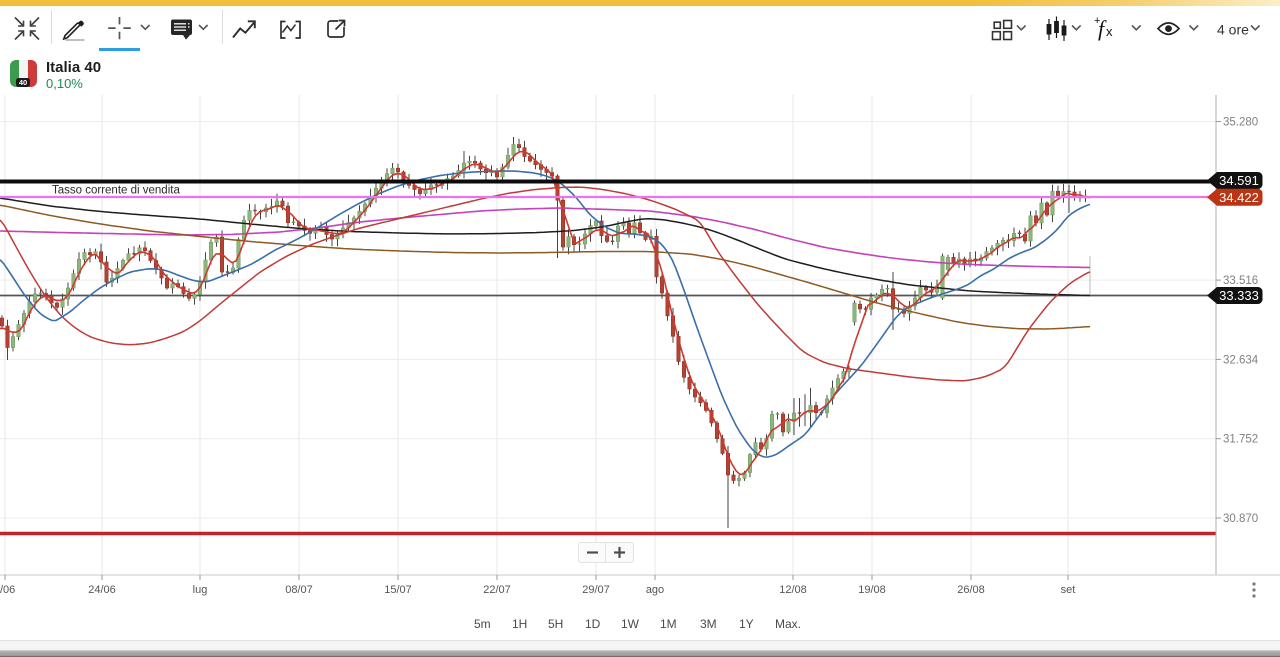  What do you see at coordinates (1240, 123) in the screenshot?
I see `svg-text: 35.280` at bounding box center [1240, 123].